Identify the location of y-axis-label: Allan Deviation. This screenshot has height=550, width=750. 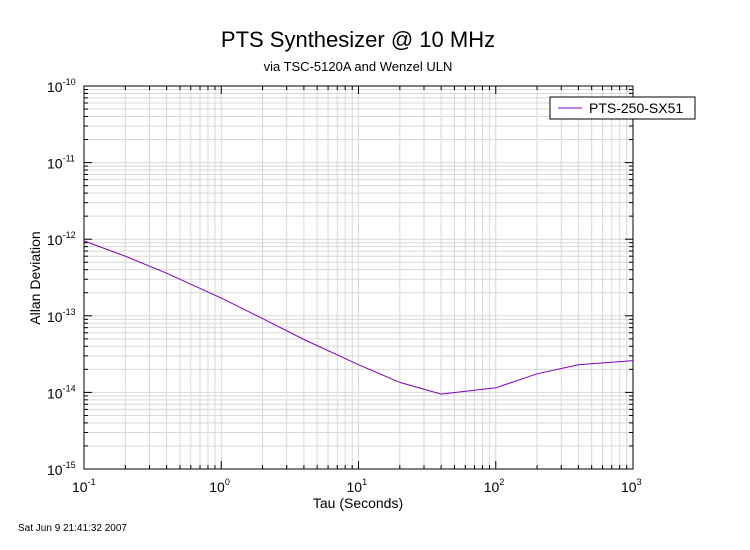
(35, 277).